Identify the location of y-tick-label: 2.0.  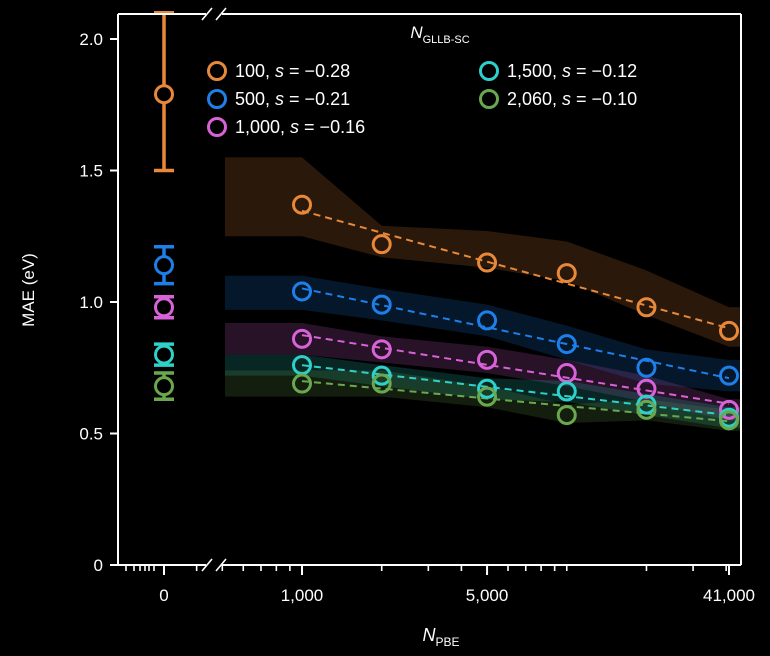
(91, 39).